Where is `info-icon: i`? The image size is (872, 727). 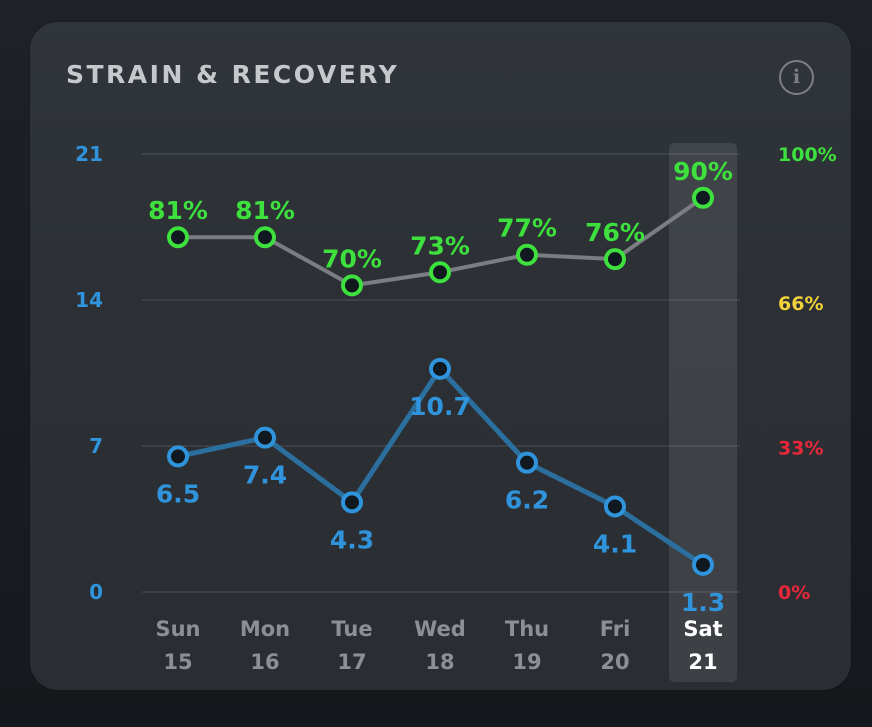 info-icon: i is located at coordinates (796, 77).